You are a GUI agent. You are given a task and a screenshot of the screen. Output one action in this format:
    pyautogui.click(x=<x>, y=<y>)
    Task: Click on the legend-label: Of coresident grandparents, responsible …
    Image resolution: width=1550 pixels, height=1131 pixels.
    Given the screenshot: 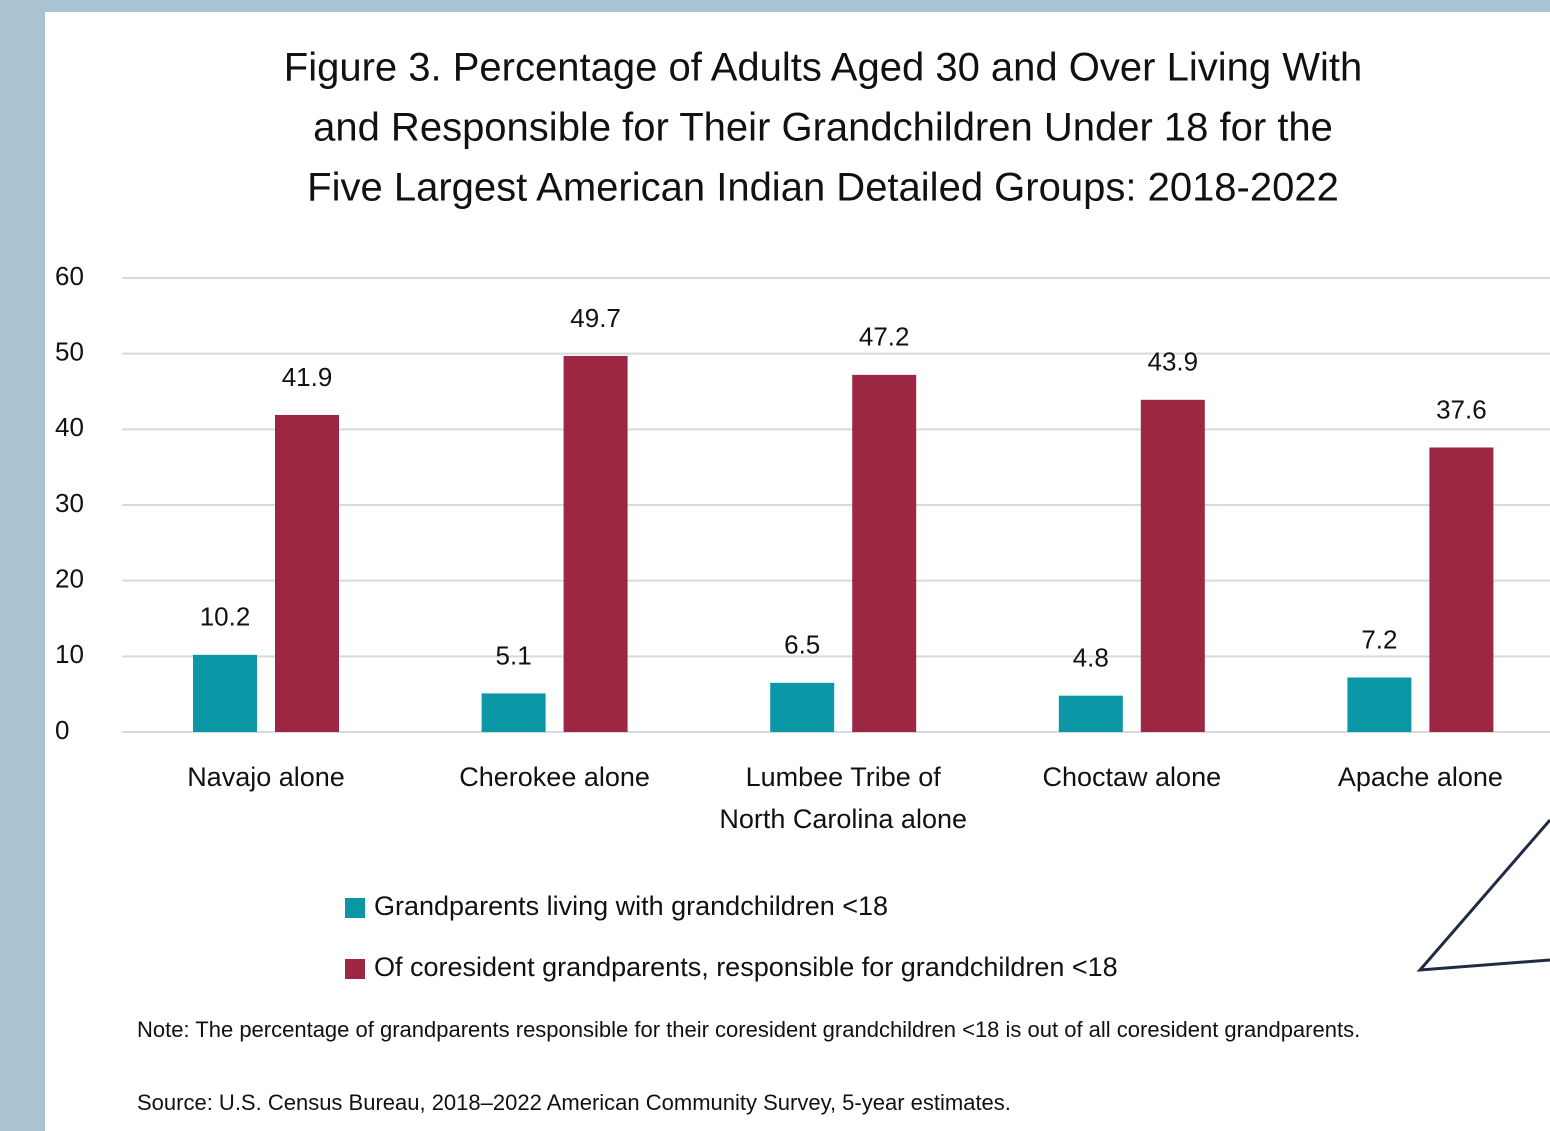 What is the action you would take?
    pyautogui.click(x=746, y=967)
    